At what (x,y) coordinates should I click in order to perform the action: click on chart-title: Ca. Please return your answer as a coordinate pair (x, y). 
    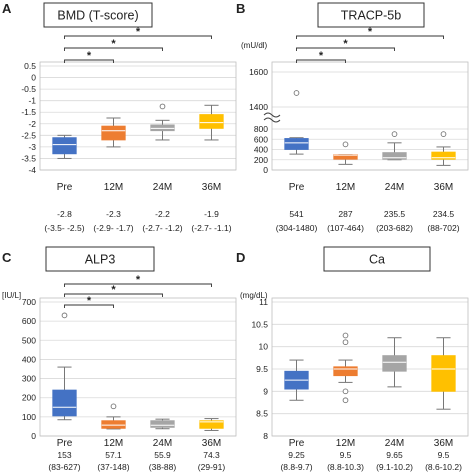
    Looking at the image, I should click on (377, 260).